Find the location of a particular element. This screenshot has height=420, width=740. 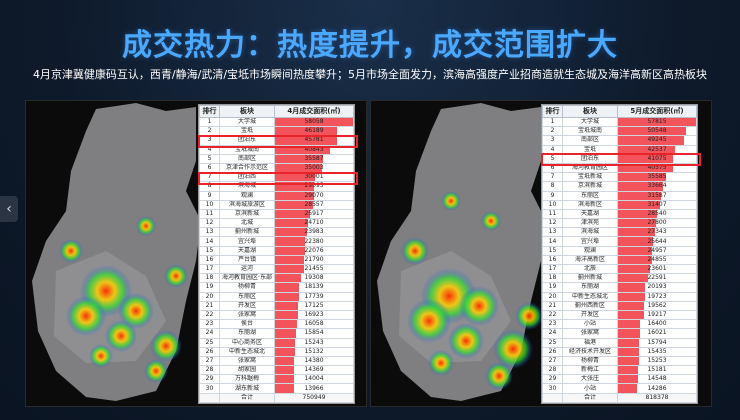

row-highlight-box is located at coordinates (620, 160).